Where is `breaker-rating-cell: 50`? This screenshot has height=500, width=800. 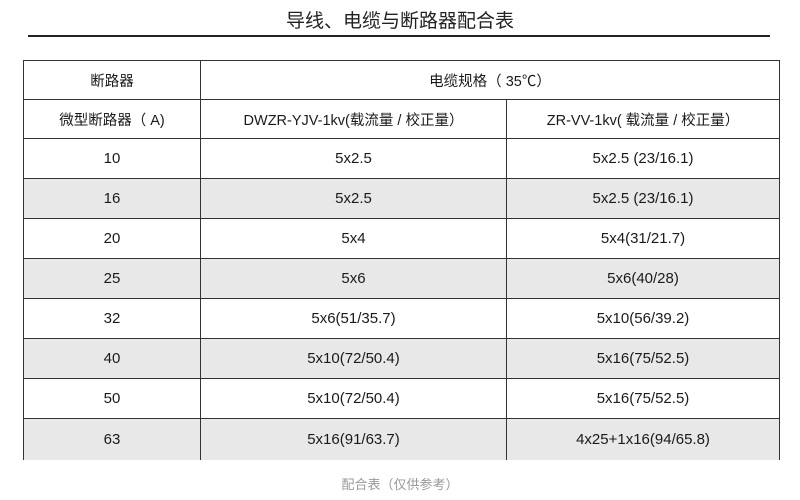 breaker-rating-cell: 50 is located at coordinates (112, 398).